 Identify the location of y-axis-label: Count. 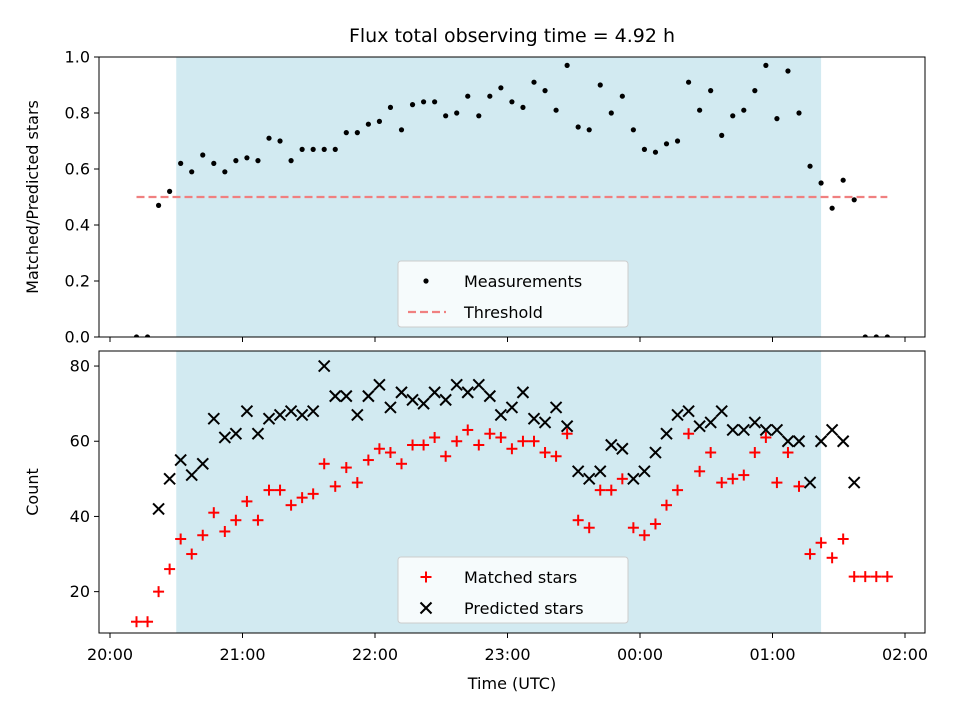
(32, 492).